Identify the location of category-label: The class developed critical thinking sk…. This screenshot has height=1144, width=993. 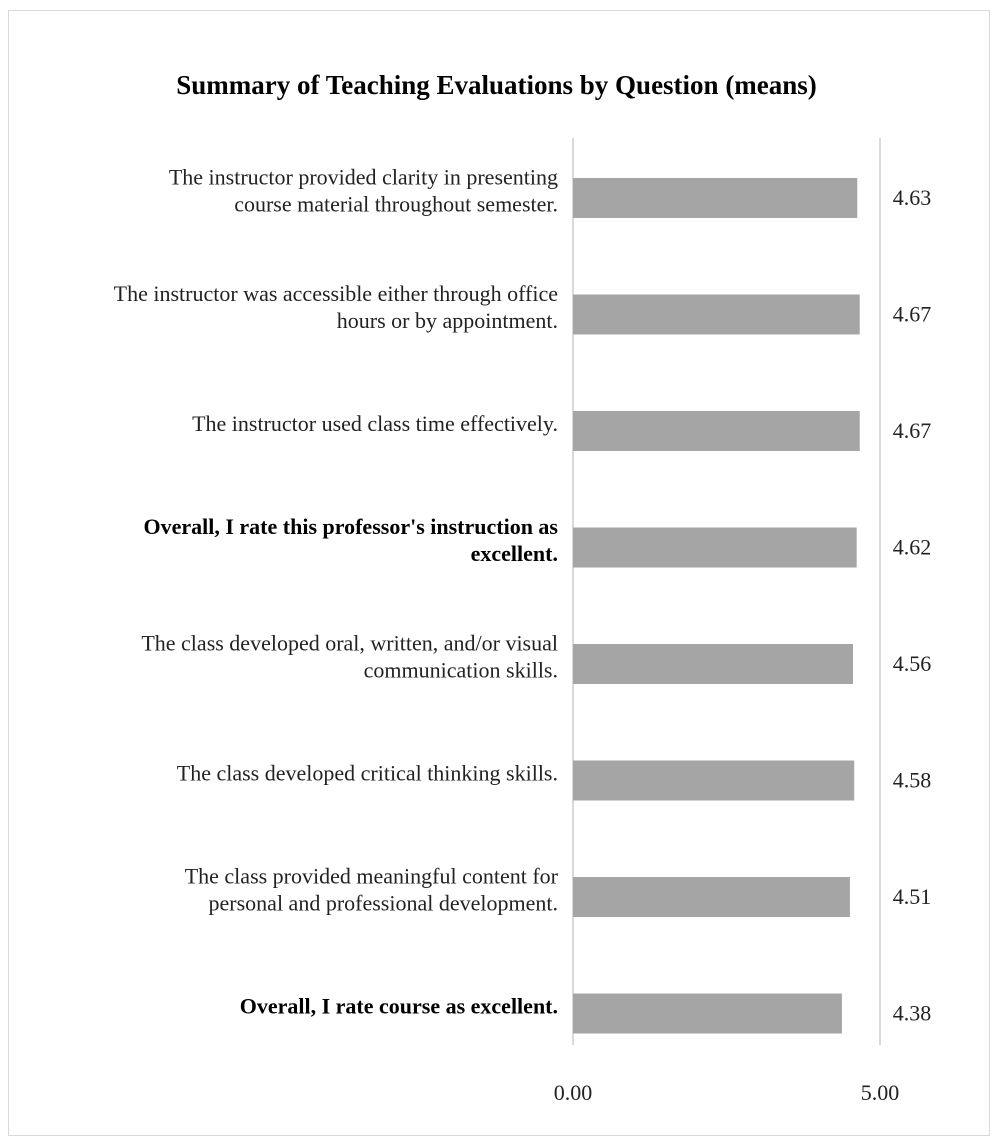
(367, 773).